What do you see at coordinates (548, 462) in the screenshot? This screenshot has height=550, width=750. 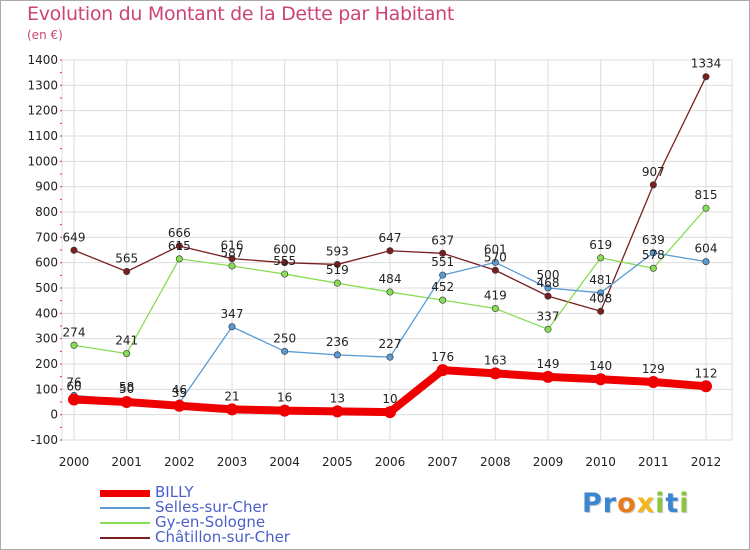 I see `x-tick-label: 2009` at bounding box center [548, 462].